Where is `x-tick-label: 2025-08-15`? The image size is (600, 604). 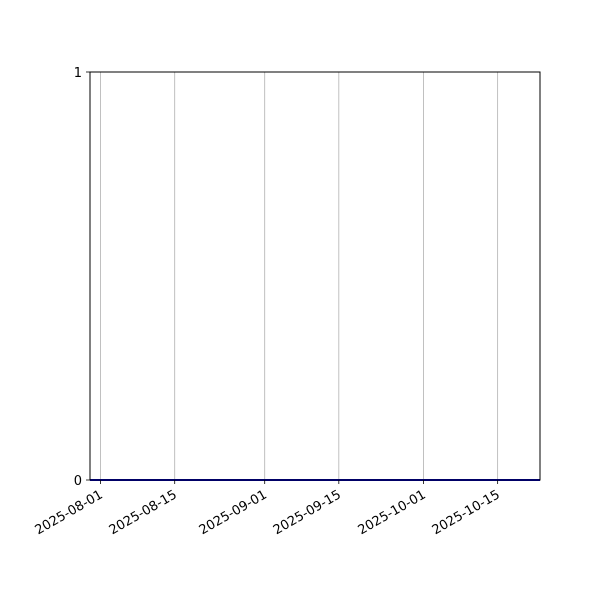 x-tick-label: 2025-08-15 is located at coordinates (143, 512).